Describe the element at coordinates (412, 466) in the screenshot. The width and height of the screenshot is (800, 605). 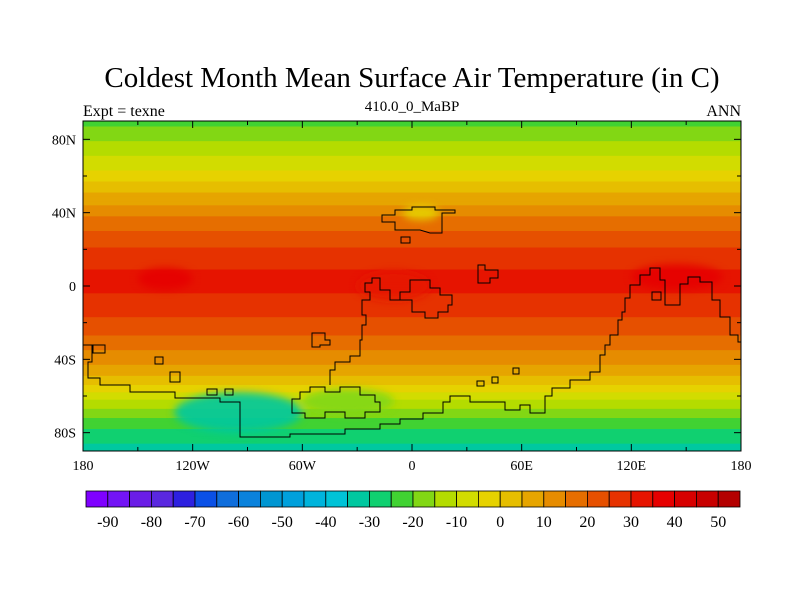
I see `x-tick-label: 0` at that location.